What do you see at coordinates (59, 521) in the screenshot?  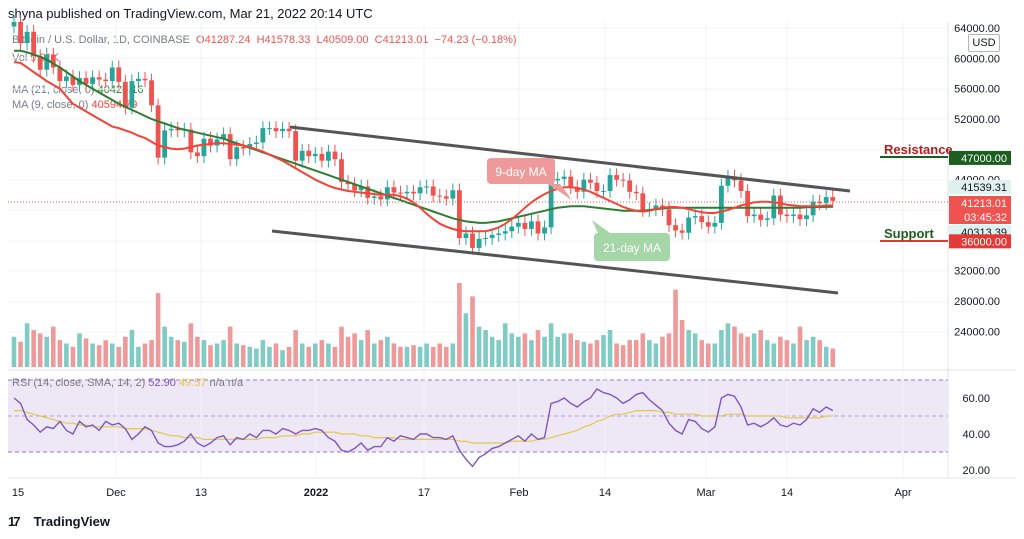 I see `tradingview-logo: 17 TradingView` at bounding box center [59, 521].